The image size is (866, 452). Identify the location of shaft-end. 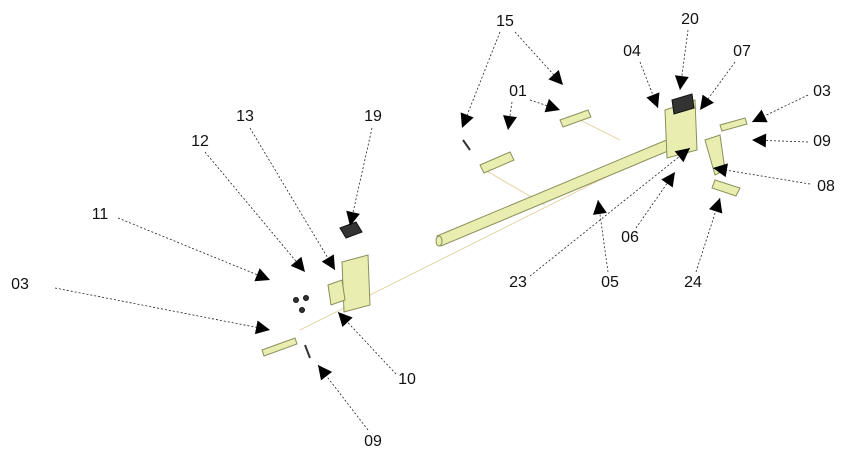
(439, 241).